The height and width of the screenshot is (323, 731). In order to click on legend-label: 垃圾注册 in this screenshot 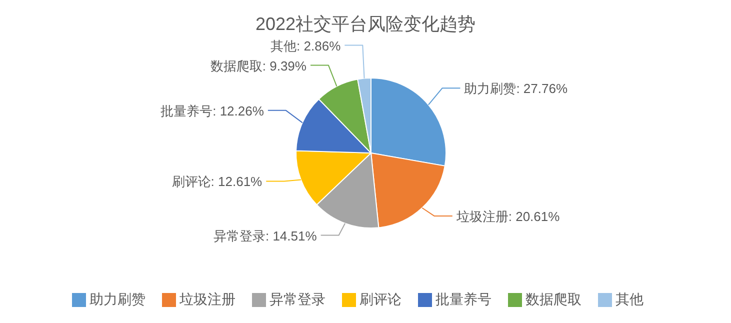, I will do `click(208, 299)`.